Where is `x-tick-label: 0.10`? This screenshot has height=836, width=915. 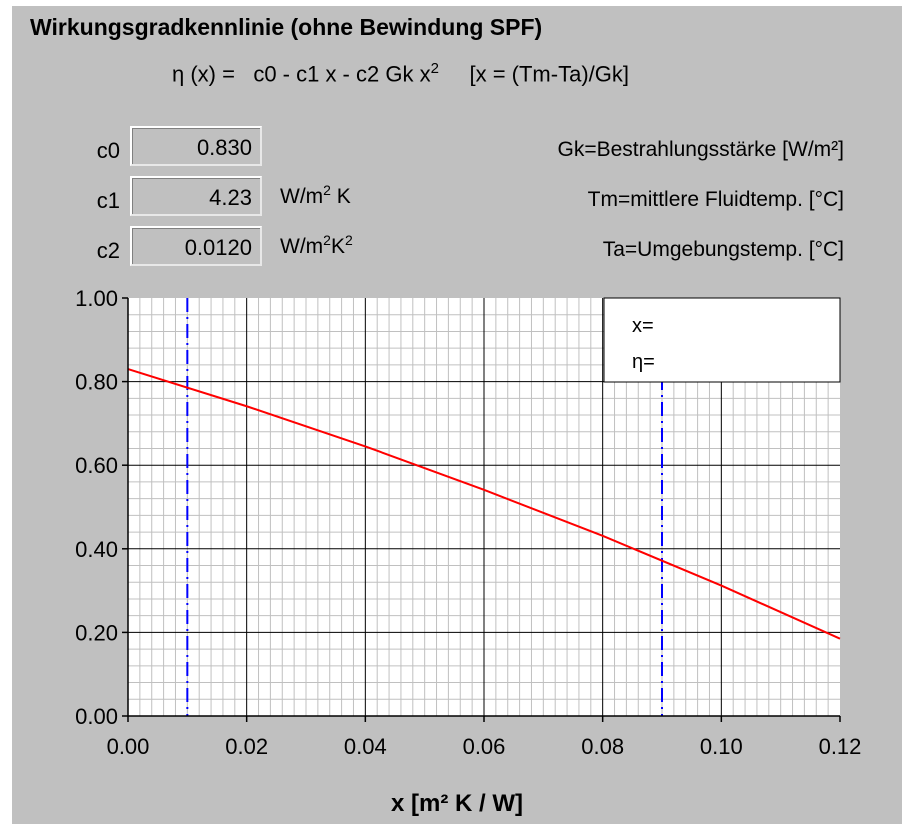 x-tick-label: 0.10 is located at coordinates (721, 746).